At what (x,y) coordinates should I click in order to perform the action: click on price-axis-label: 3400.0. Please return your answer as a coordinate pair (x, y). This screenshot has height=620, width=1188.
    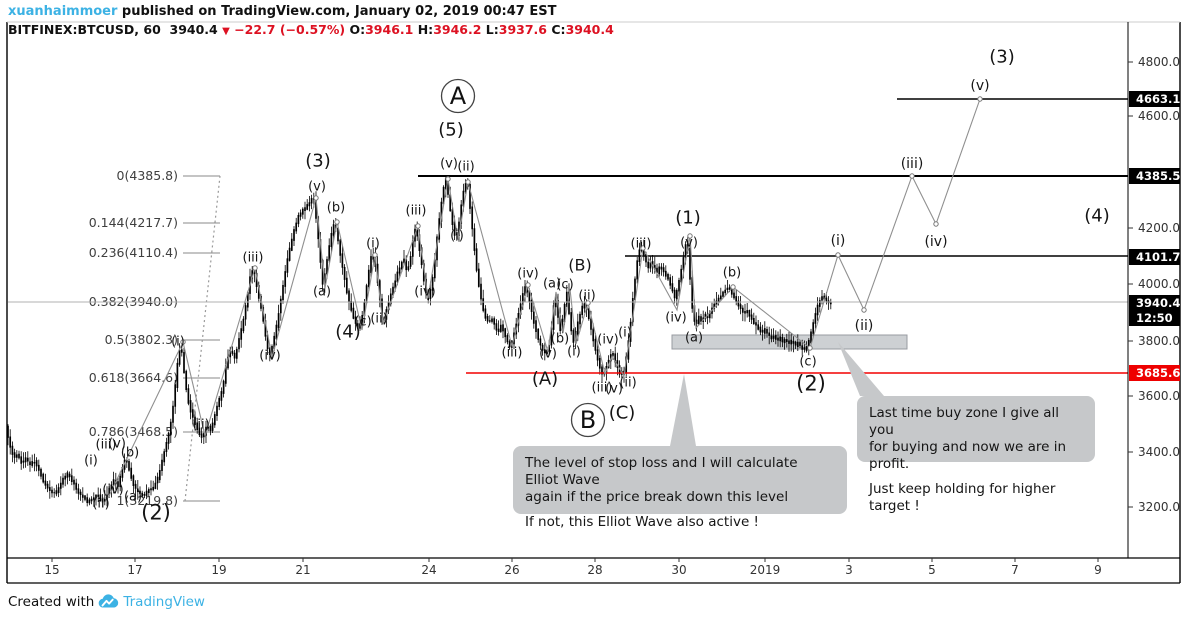
    Looking at the image, I should click on (1159, 452).